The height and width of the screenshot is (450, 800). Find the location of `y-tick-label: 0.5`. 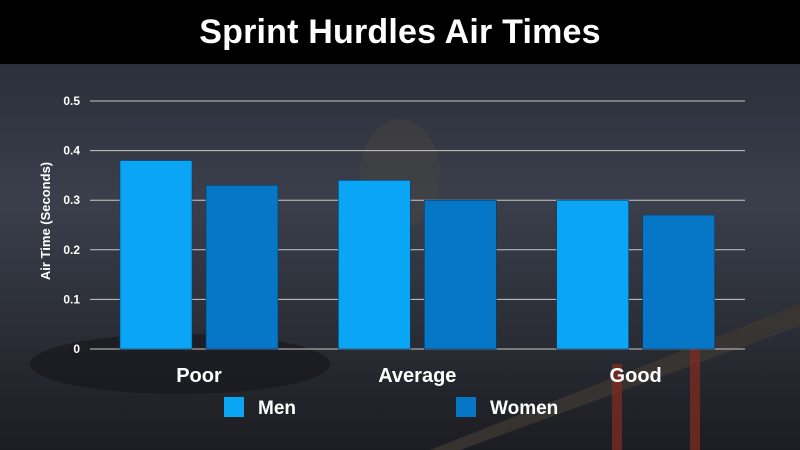

y-tick-label: 0.5 is located at coordinates (71, 101).